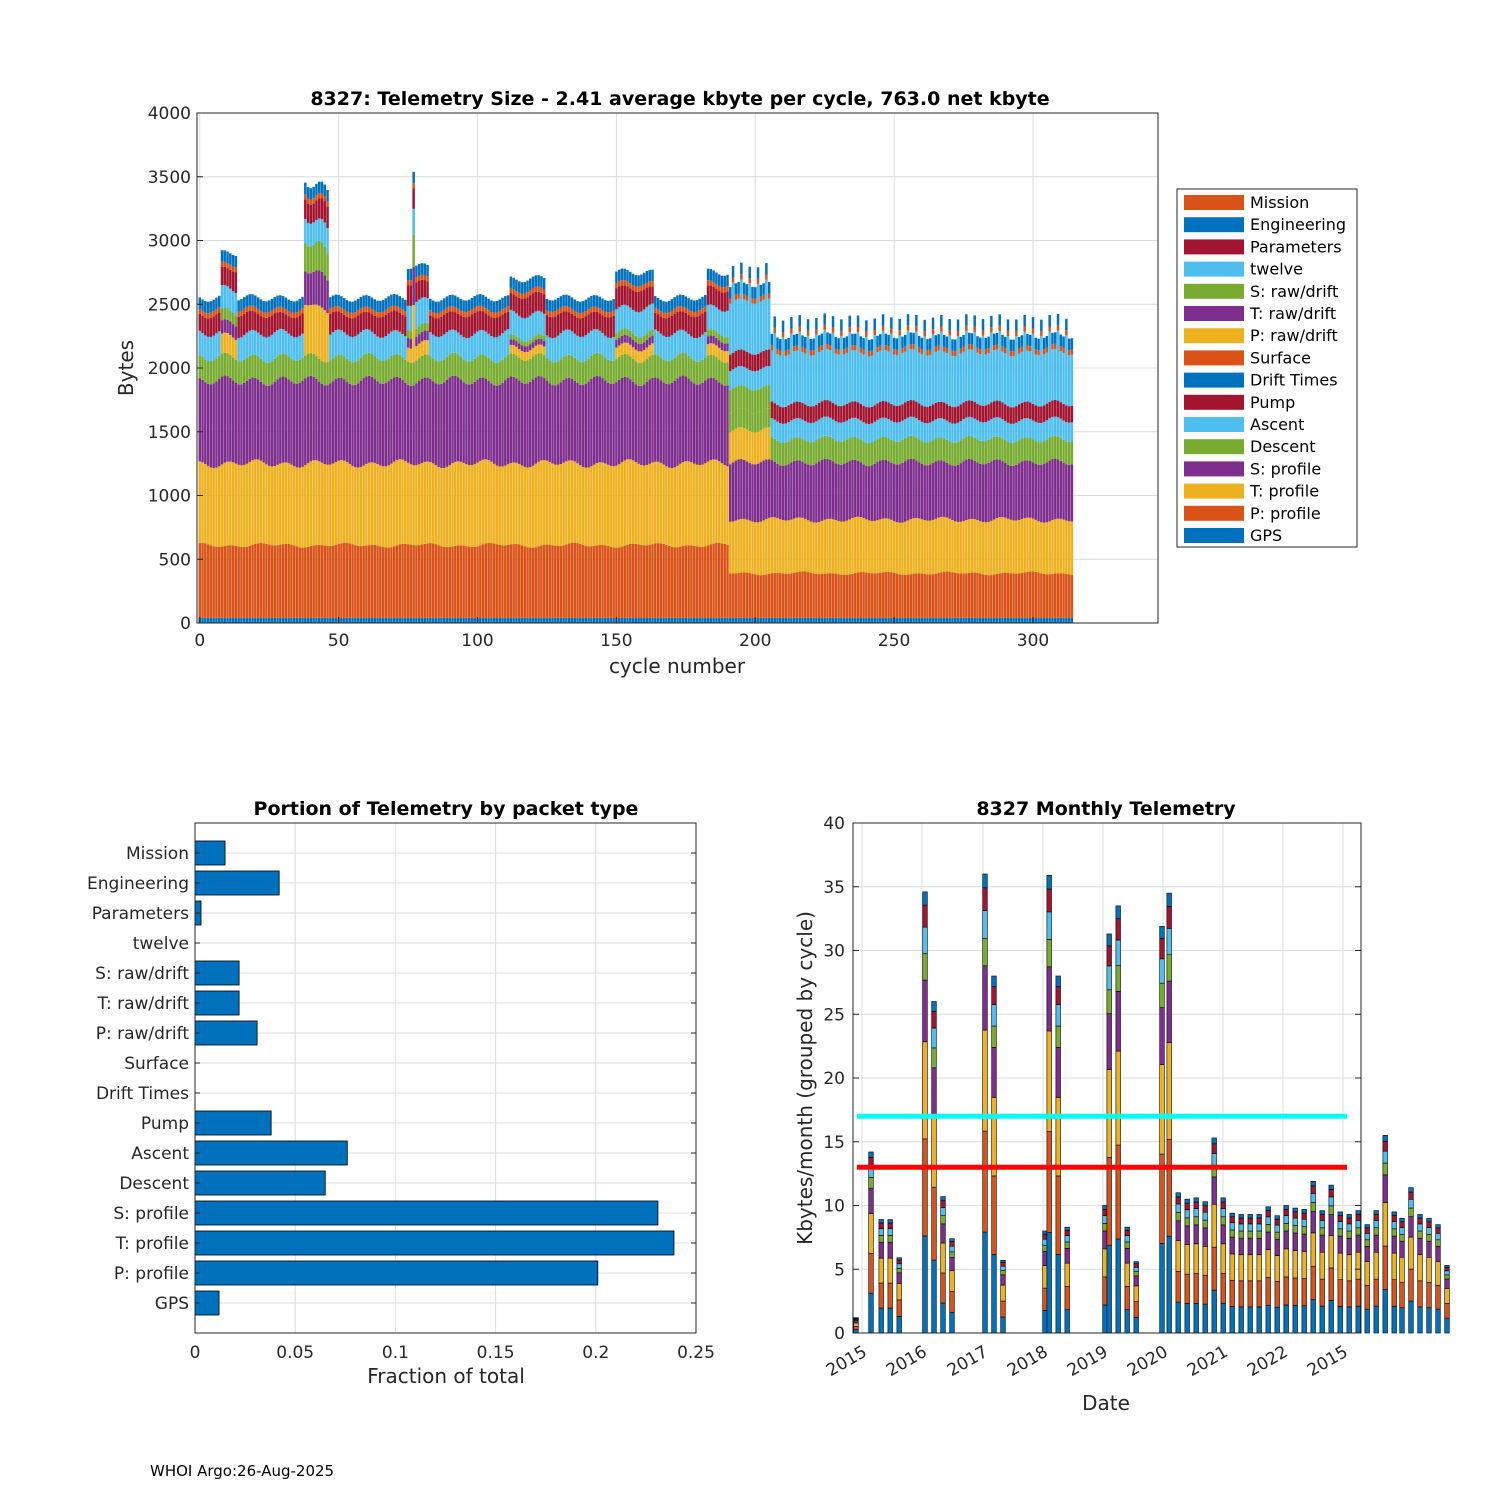 The height and width of the screenshot is (1500, 1500). Describe the element at coordinates (1272, 402) in the screenshot. I see `legend-entry: Pump` at that location.